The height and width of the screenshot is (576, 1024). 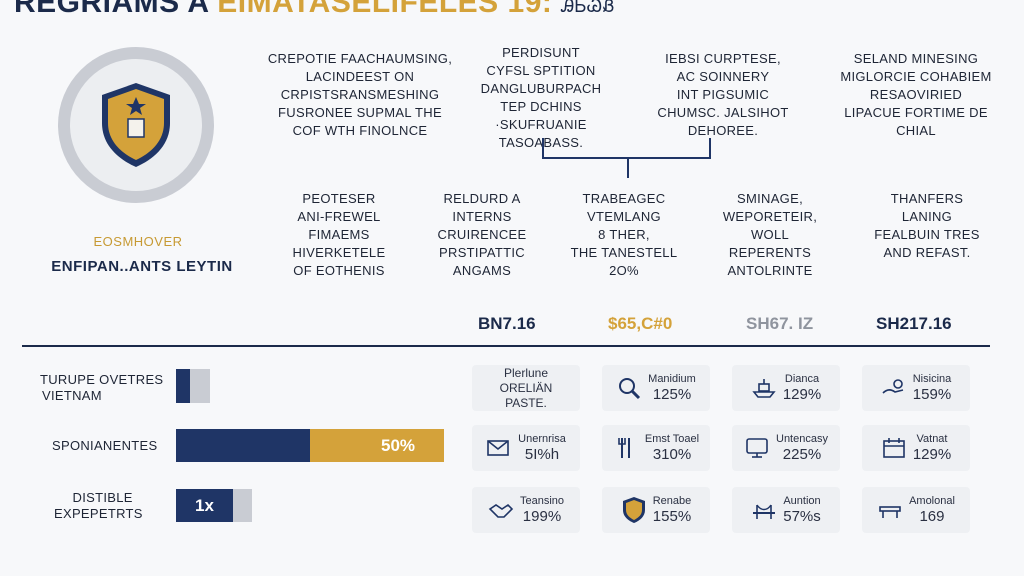 I want to click on stat-card-value: 5I%h, so click(x=542, y=454).